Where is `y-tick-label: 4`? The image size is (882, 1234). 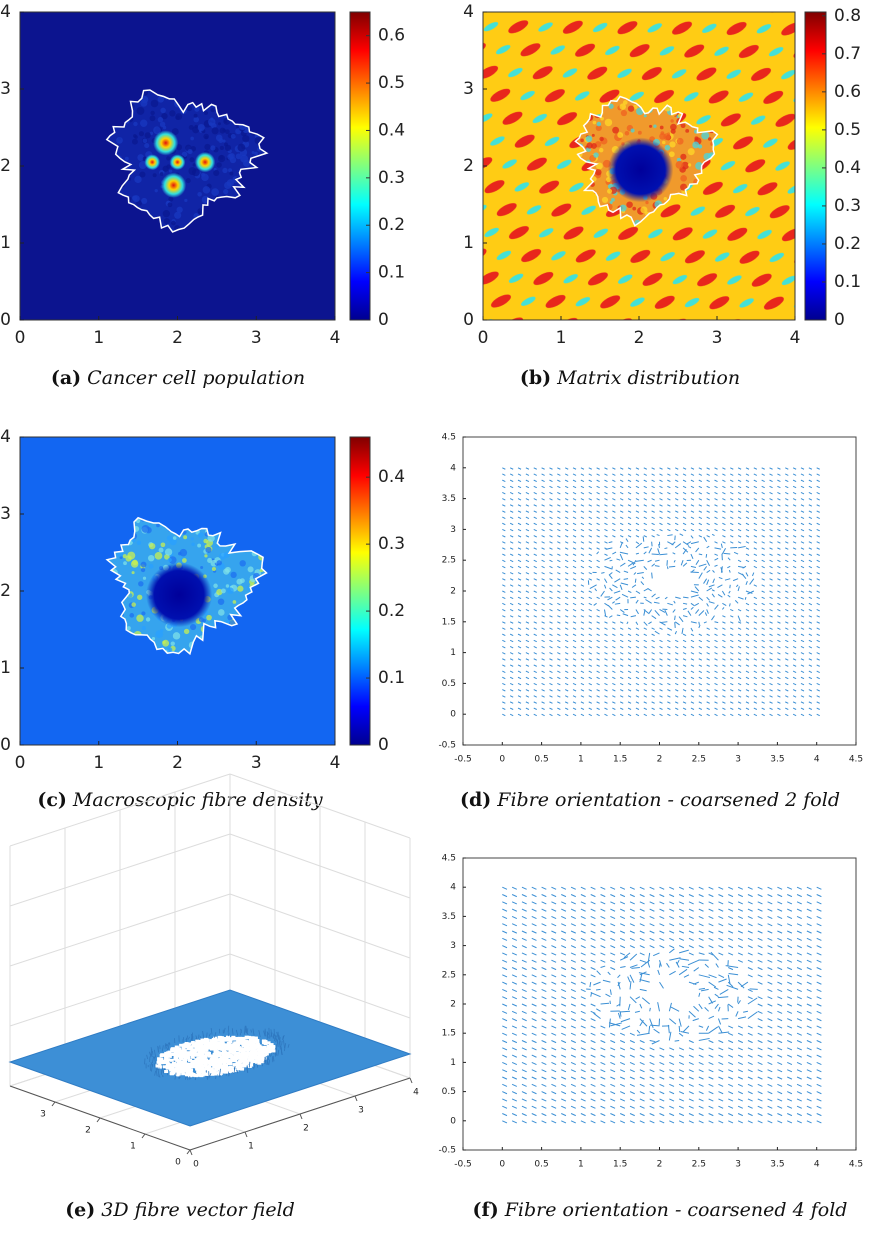
y-tick-label: 4 is located at coordinates (5, 12).